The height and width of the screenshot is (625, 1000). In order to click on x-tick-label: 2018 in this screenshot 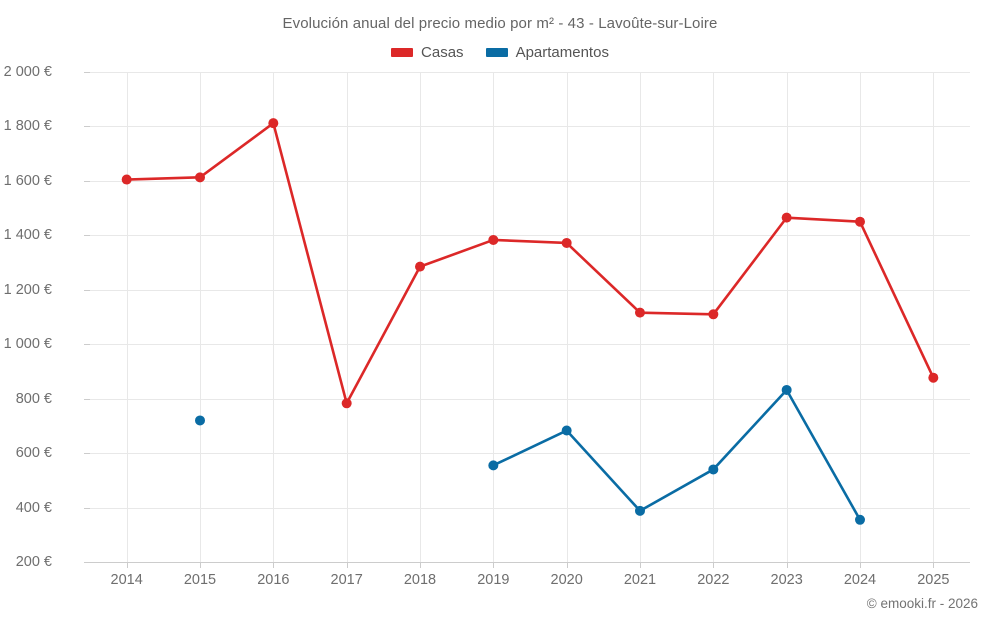, I will do `click(420, 580)`.